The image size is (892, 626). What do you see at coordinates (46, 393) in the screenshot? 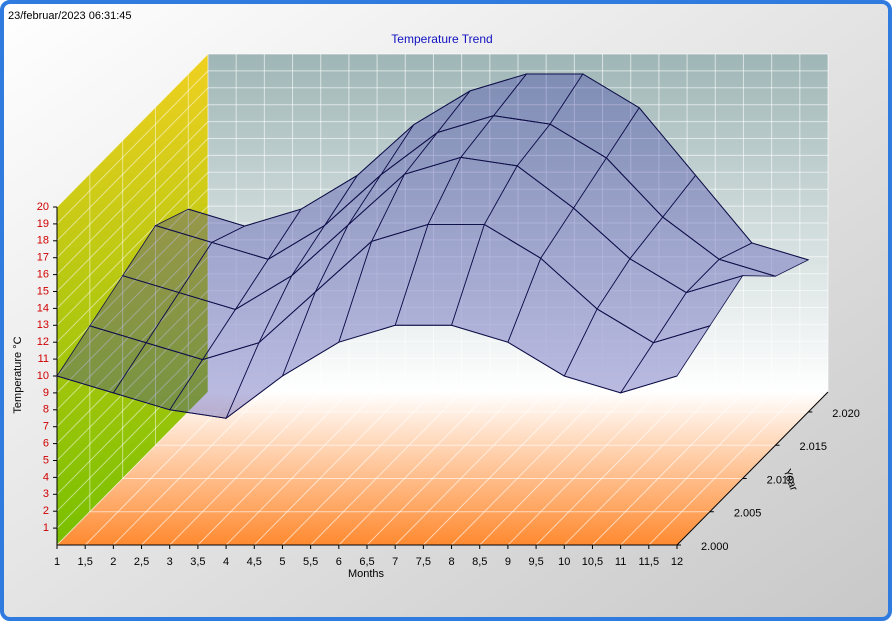
I see `y-tick-label: 9` at bounding box center [46, 393].